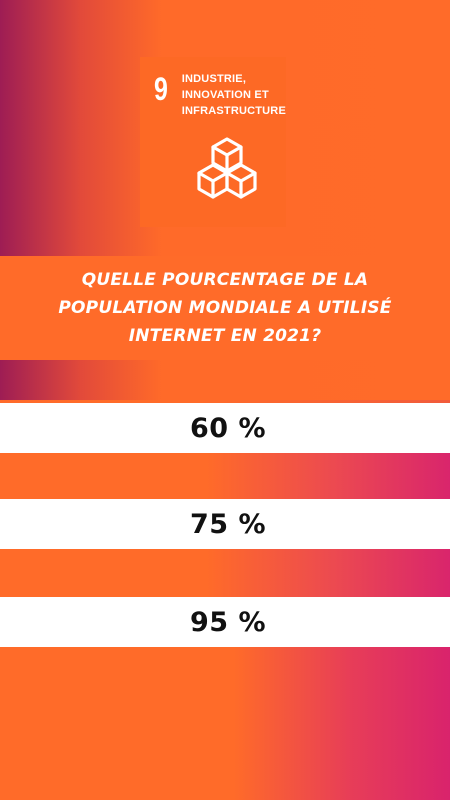  Describe the element at coordinates (227, 168) in the screenshot. I see `stacked-cubes-icon` at that location.